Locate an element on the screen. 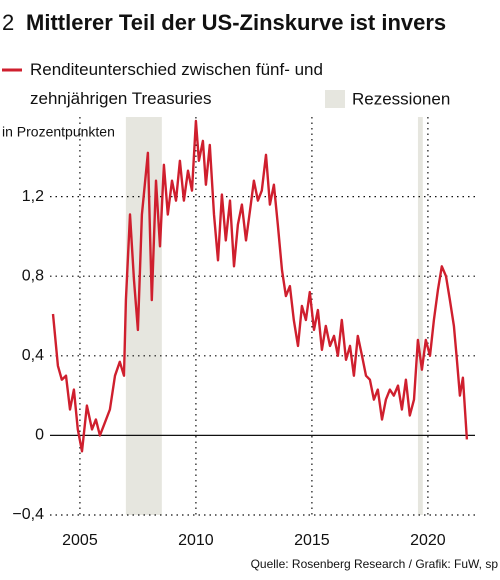  y-tick-label: −0,4 is located at coordinates (28, 514).